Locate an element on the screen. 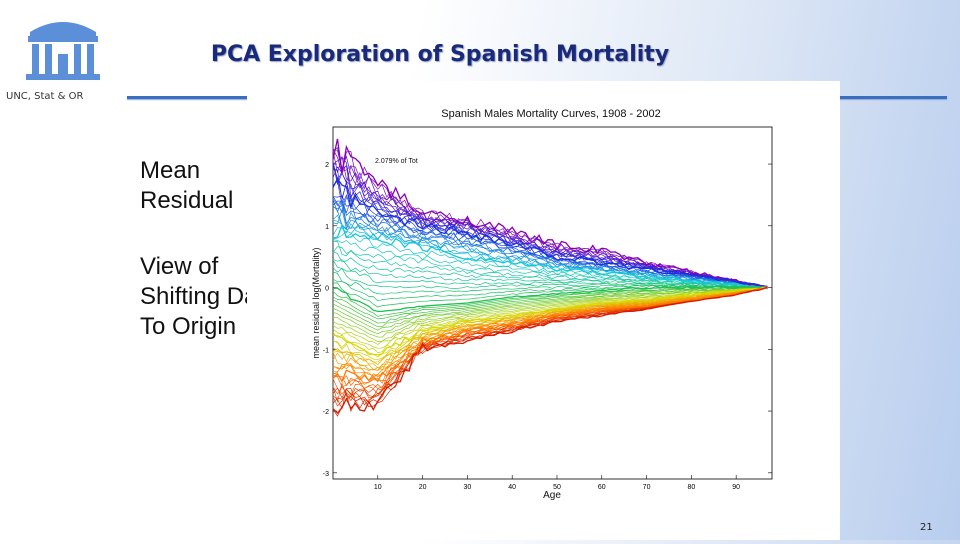 This screenshot has height=544, width=960. bullet-line-mean: Mean is located at coordinates (170, 170).